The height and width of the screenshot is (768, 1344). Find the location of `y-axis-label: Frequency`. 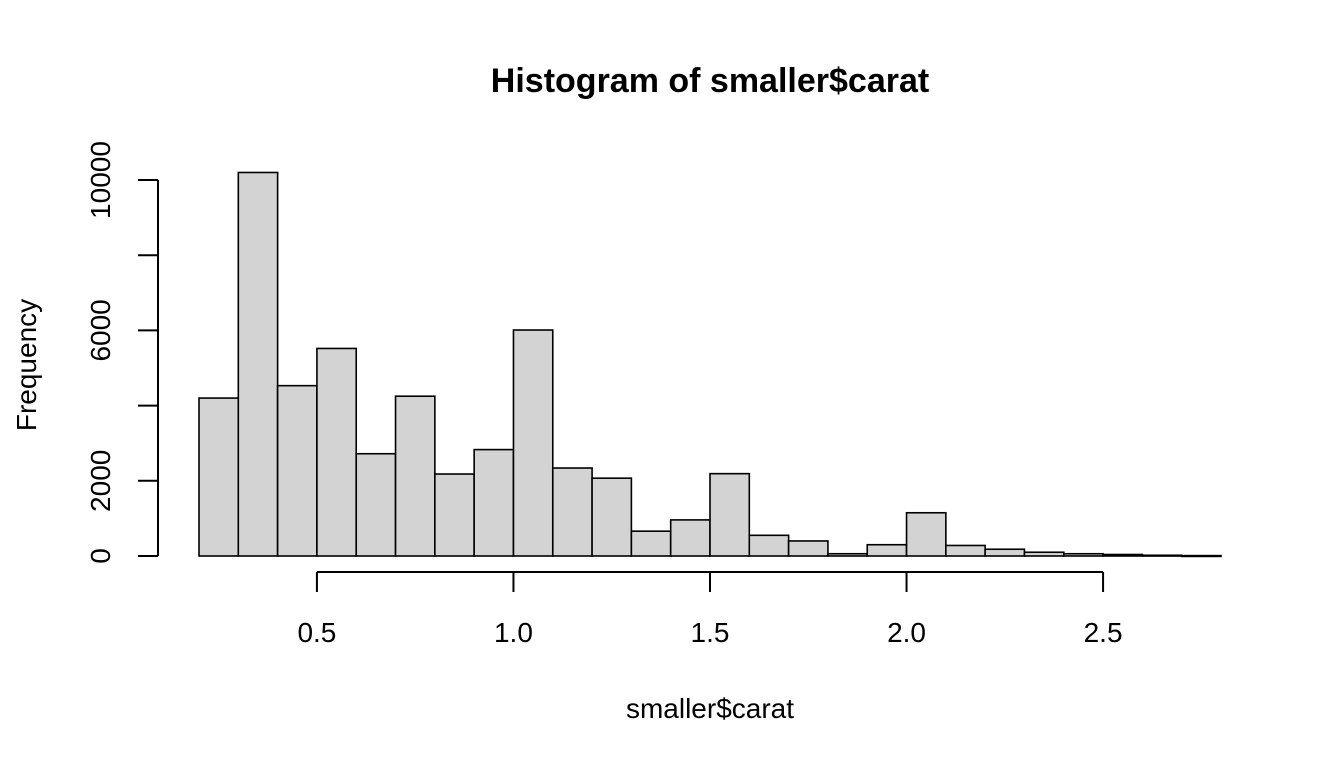

y-axis-label: Frequency is located at coordinates (26, 365).